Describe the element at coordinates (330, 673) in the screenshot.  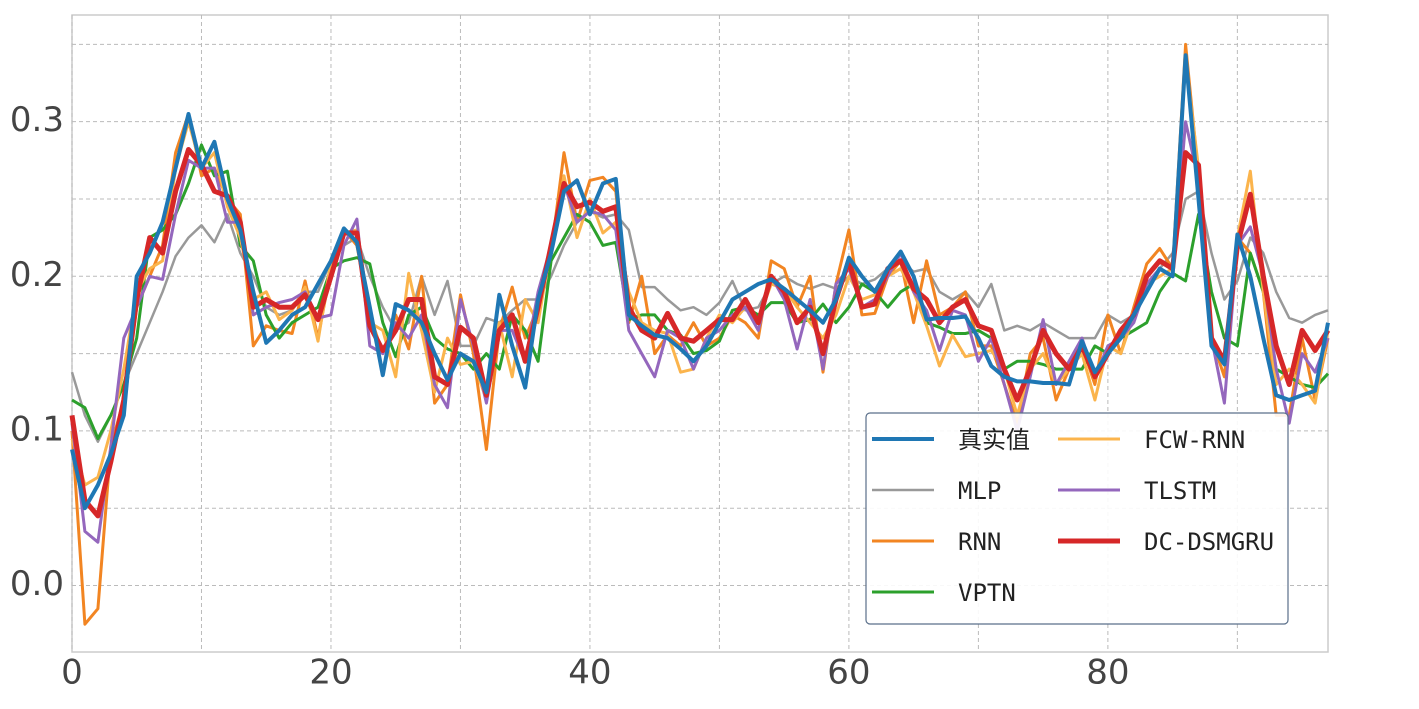
I see `x-tick-label: 20` at that location.